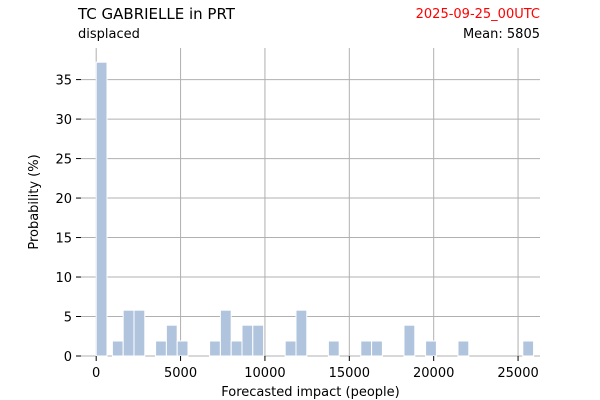 The height and width of the screenshot is (400, 600). What do you see at coordinates (433, 373) in the screenshot?
I see `x-tick-label: 20000` at bounding box center [433, 373].